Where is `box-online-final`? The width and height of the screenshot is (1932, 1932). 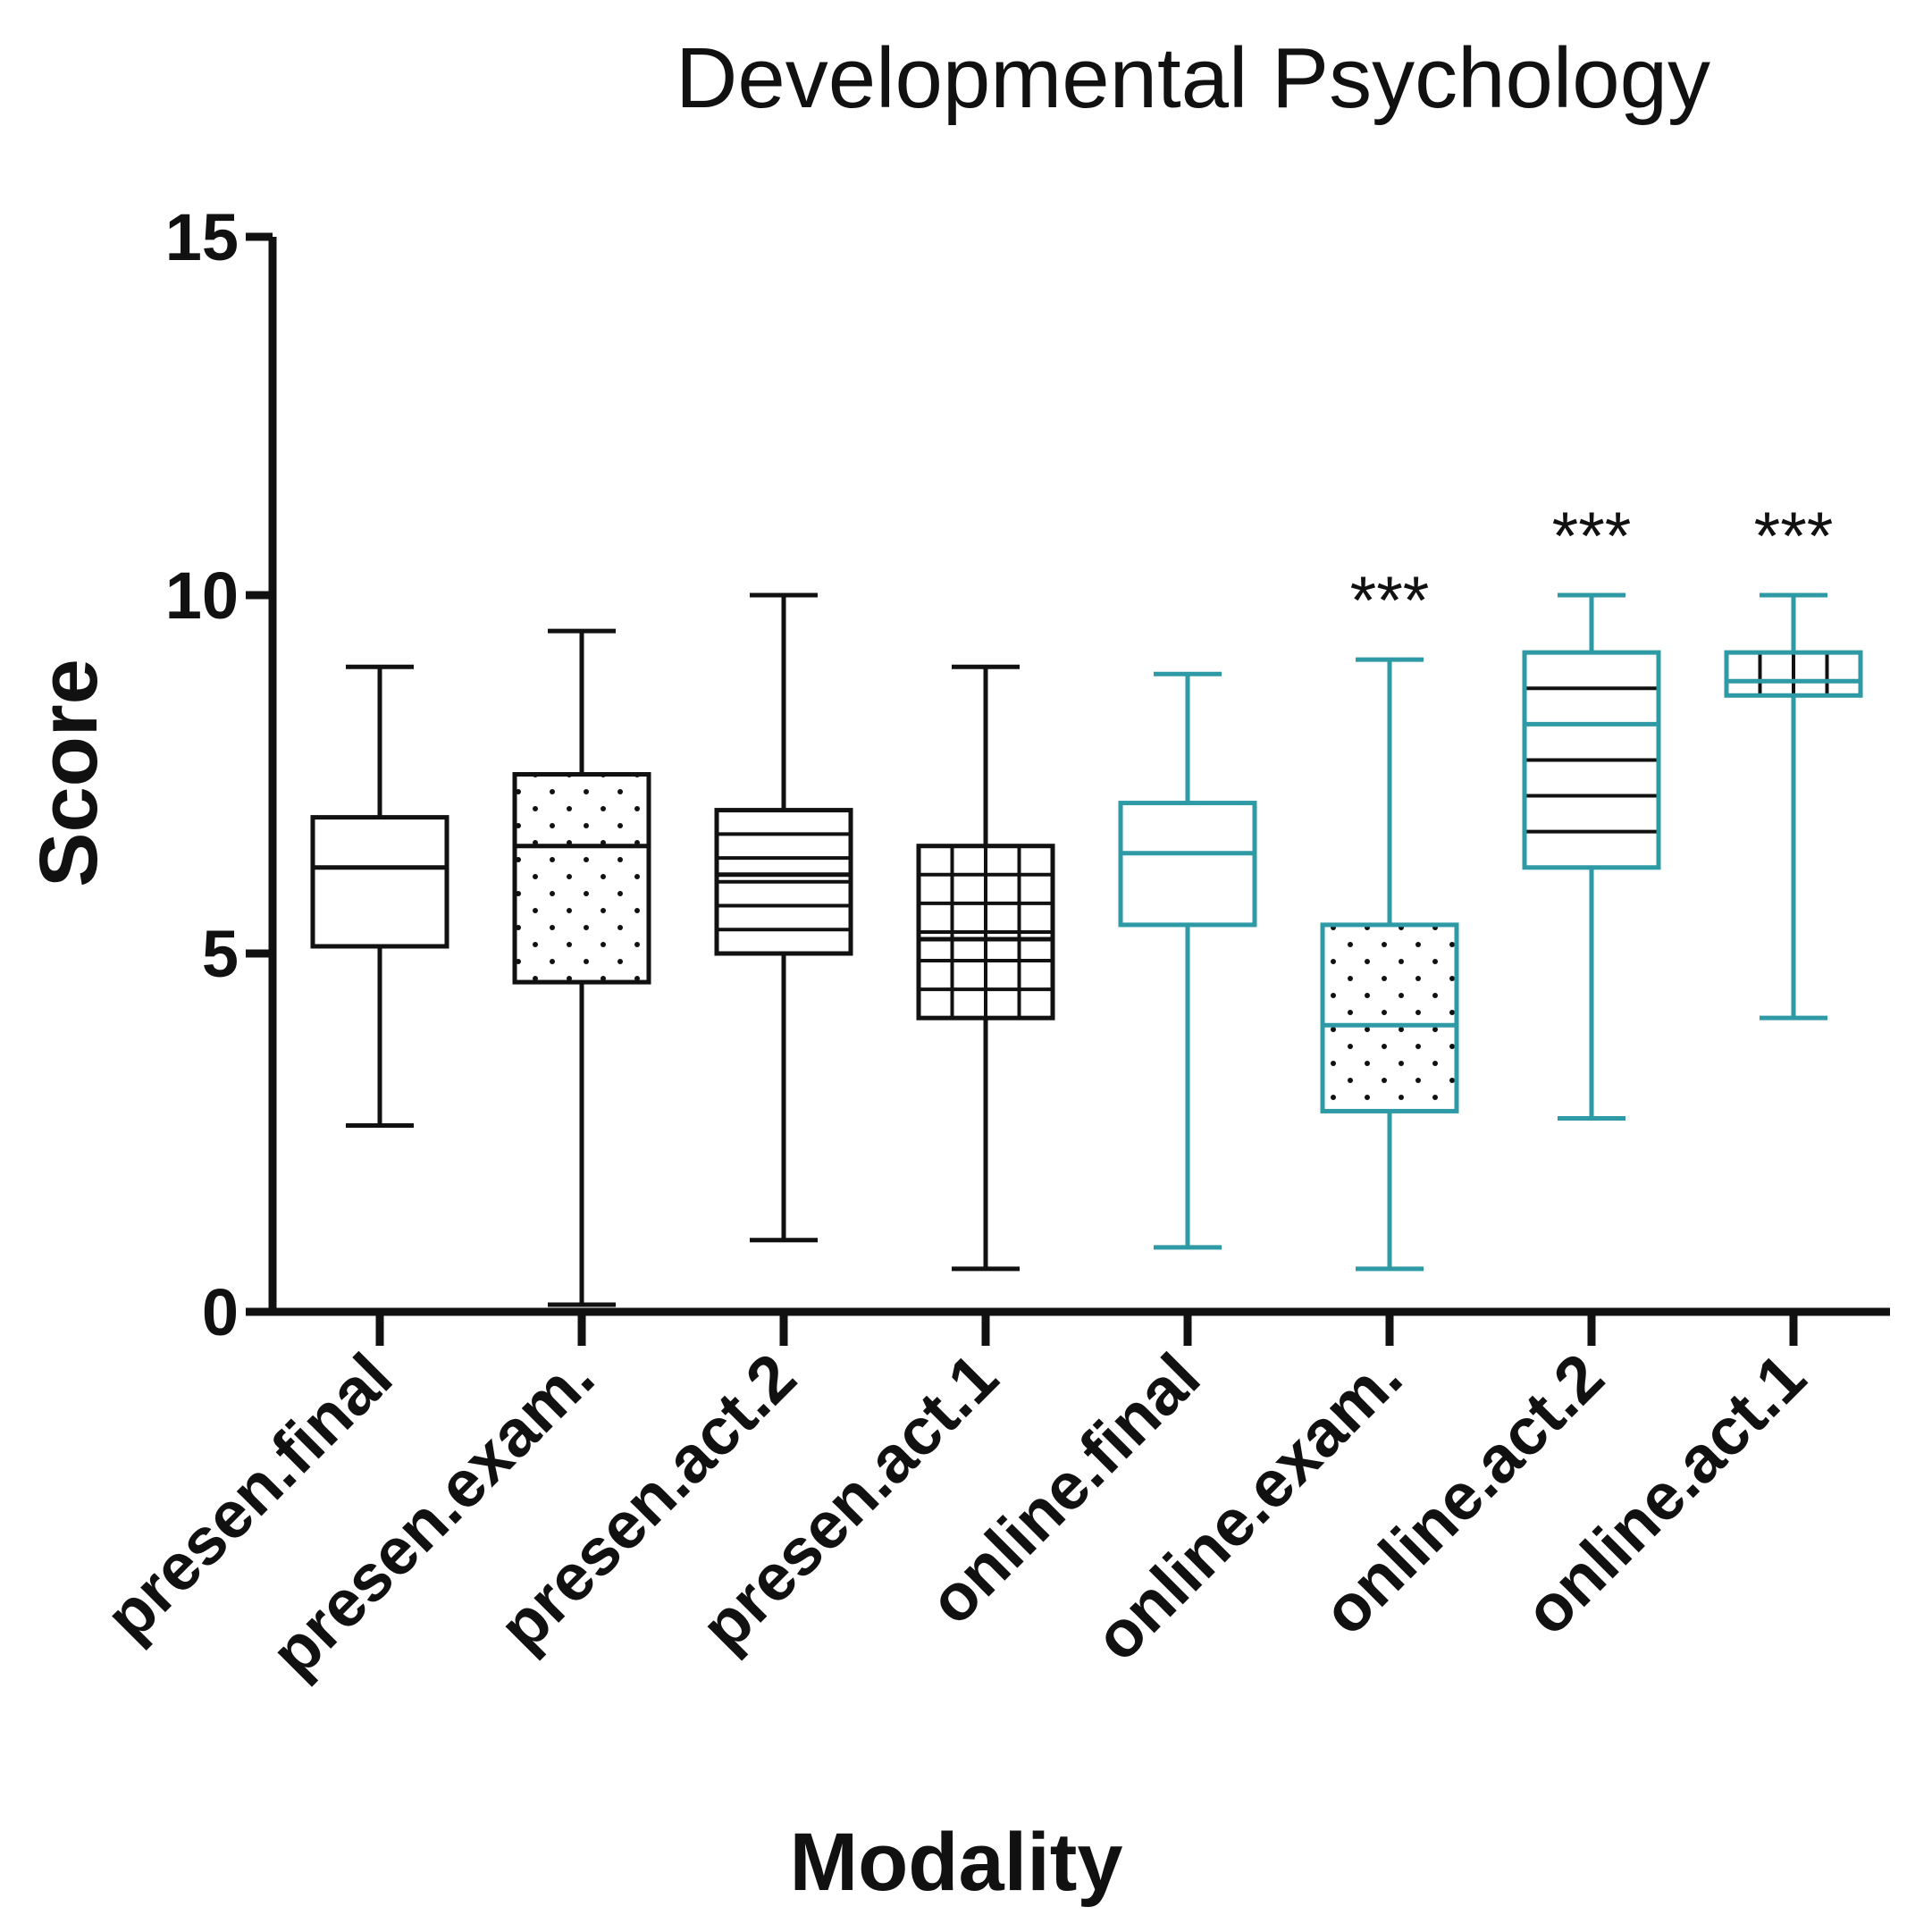 box-online-final is located at coordinates (1187, 864).